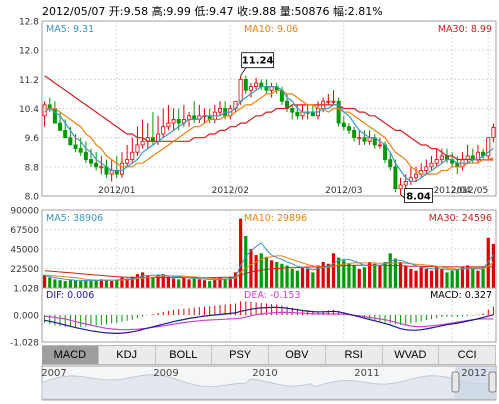 Image resolution: width=499 pixels, height=404 pixels. Describe the element at coordinates (461, 295) in the screenshot. I see `macd-value-legend: MACD: 0.327` at that location.